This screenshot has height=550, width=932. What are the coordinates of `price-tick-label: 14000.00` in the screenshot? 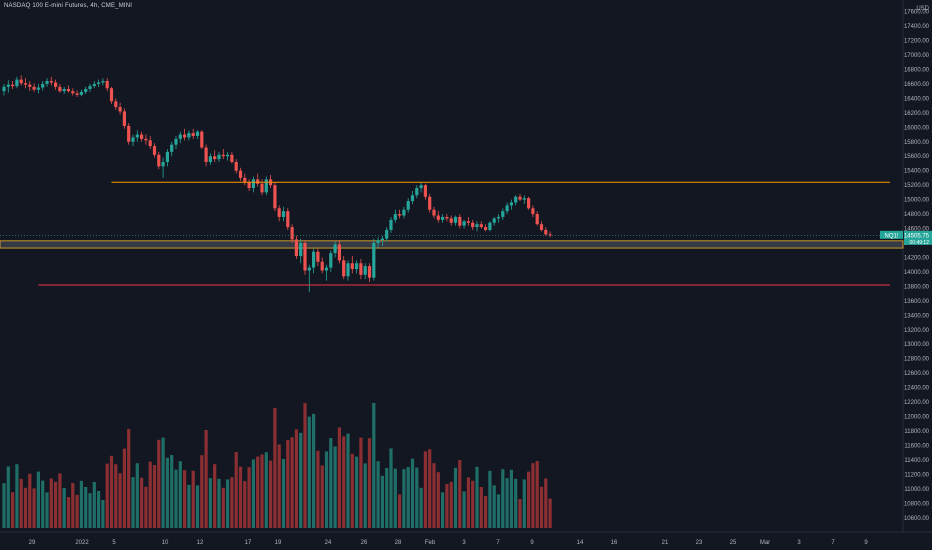 It's located at (917, 273).